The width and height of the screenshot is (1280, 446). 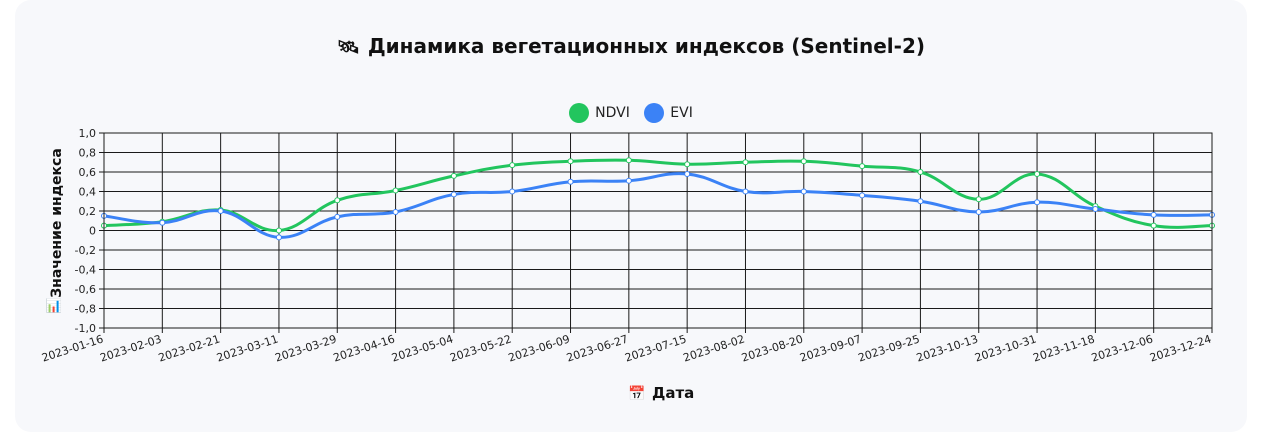 What do you see at coordinates (772, 348) in the screenshot?
I see `x-tick-label: 2023-08-20` at bounding box center [772, 348].